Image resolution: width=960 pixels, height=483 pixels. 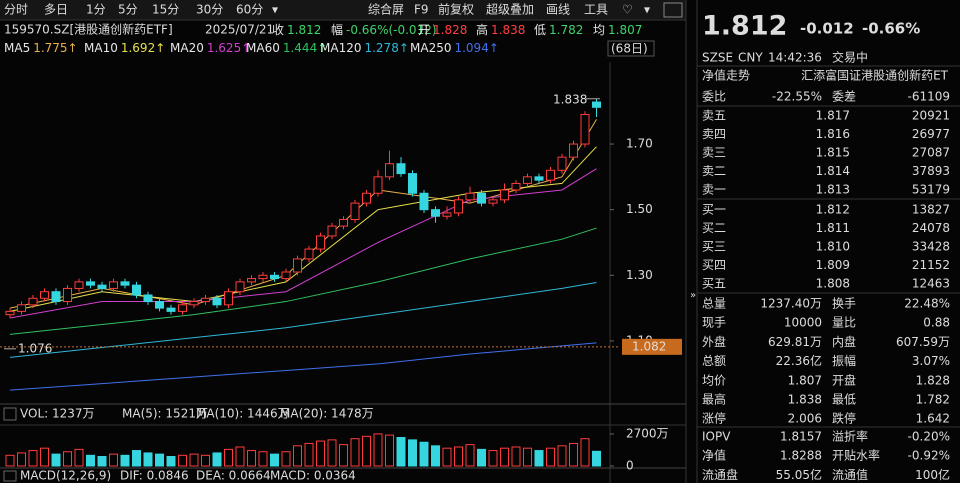 I want to click on period-tab: 分时, so click(x=16, y=10).